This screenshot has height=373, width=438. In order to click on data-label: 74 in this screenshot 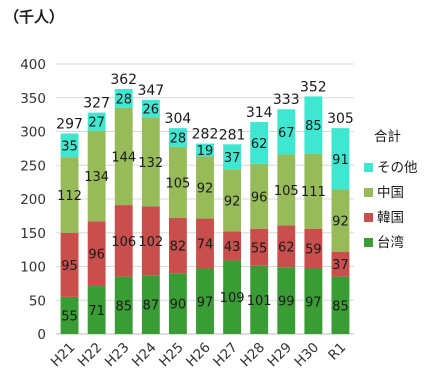, I will do `click(205, 245)`.